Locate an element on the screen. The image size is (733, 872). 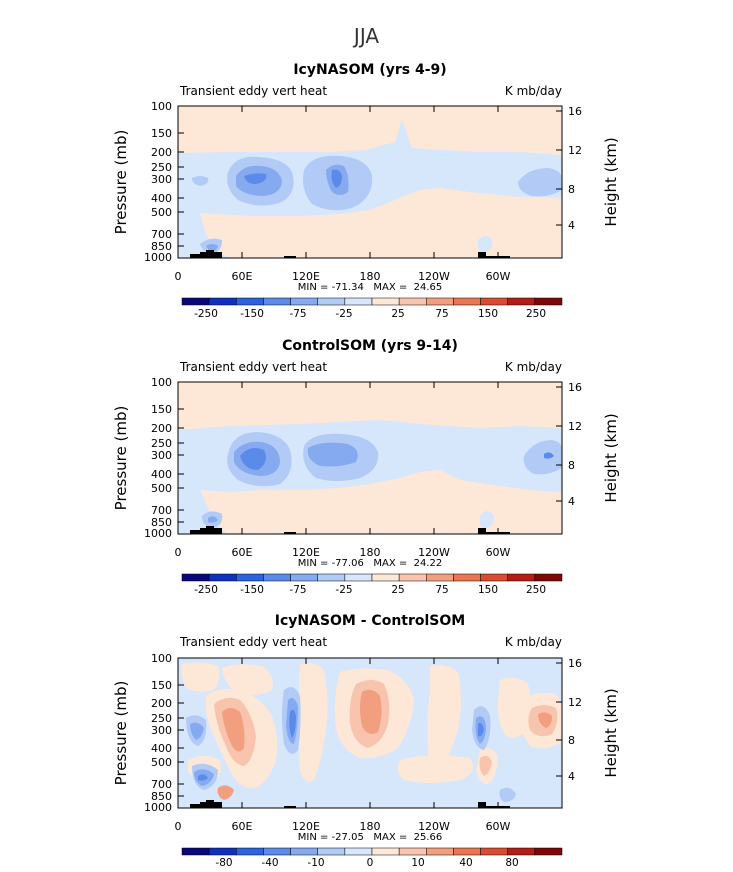
panel-3-xtick-120e: 120E is located at coordinates (306, 826).